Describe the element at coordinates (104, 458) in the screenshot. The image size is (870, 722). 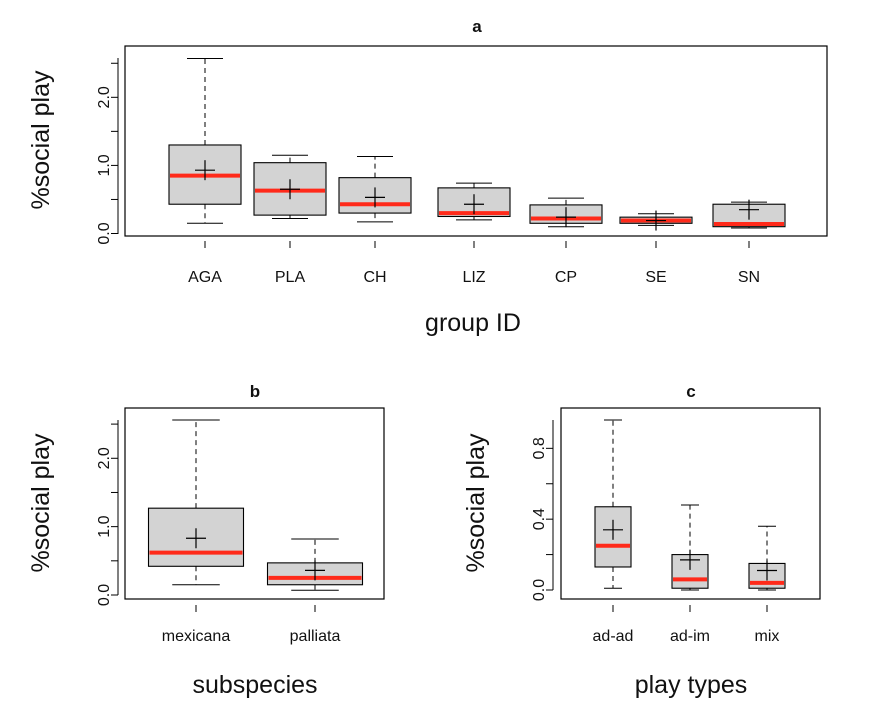
I see `panel-b-y-tick-label: 2.0` at that location.